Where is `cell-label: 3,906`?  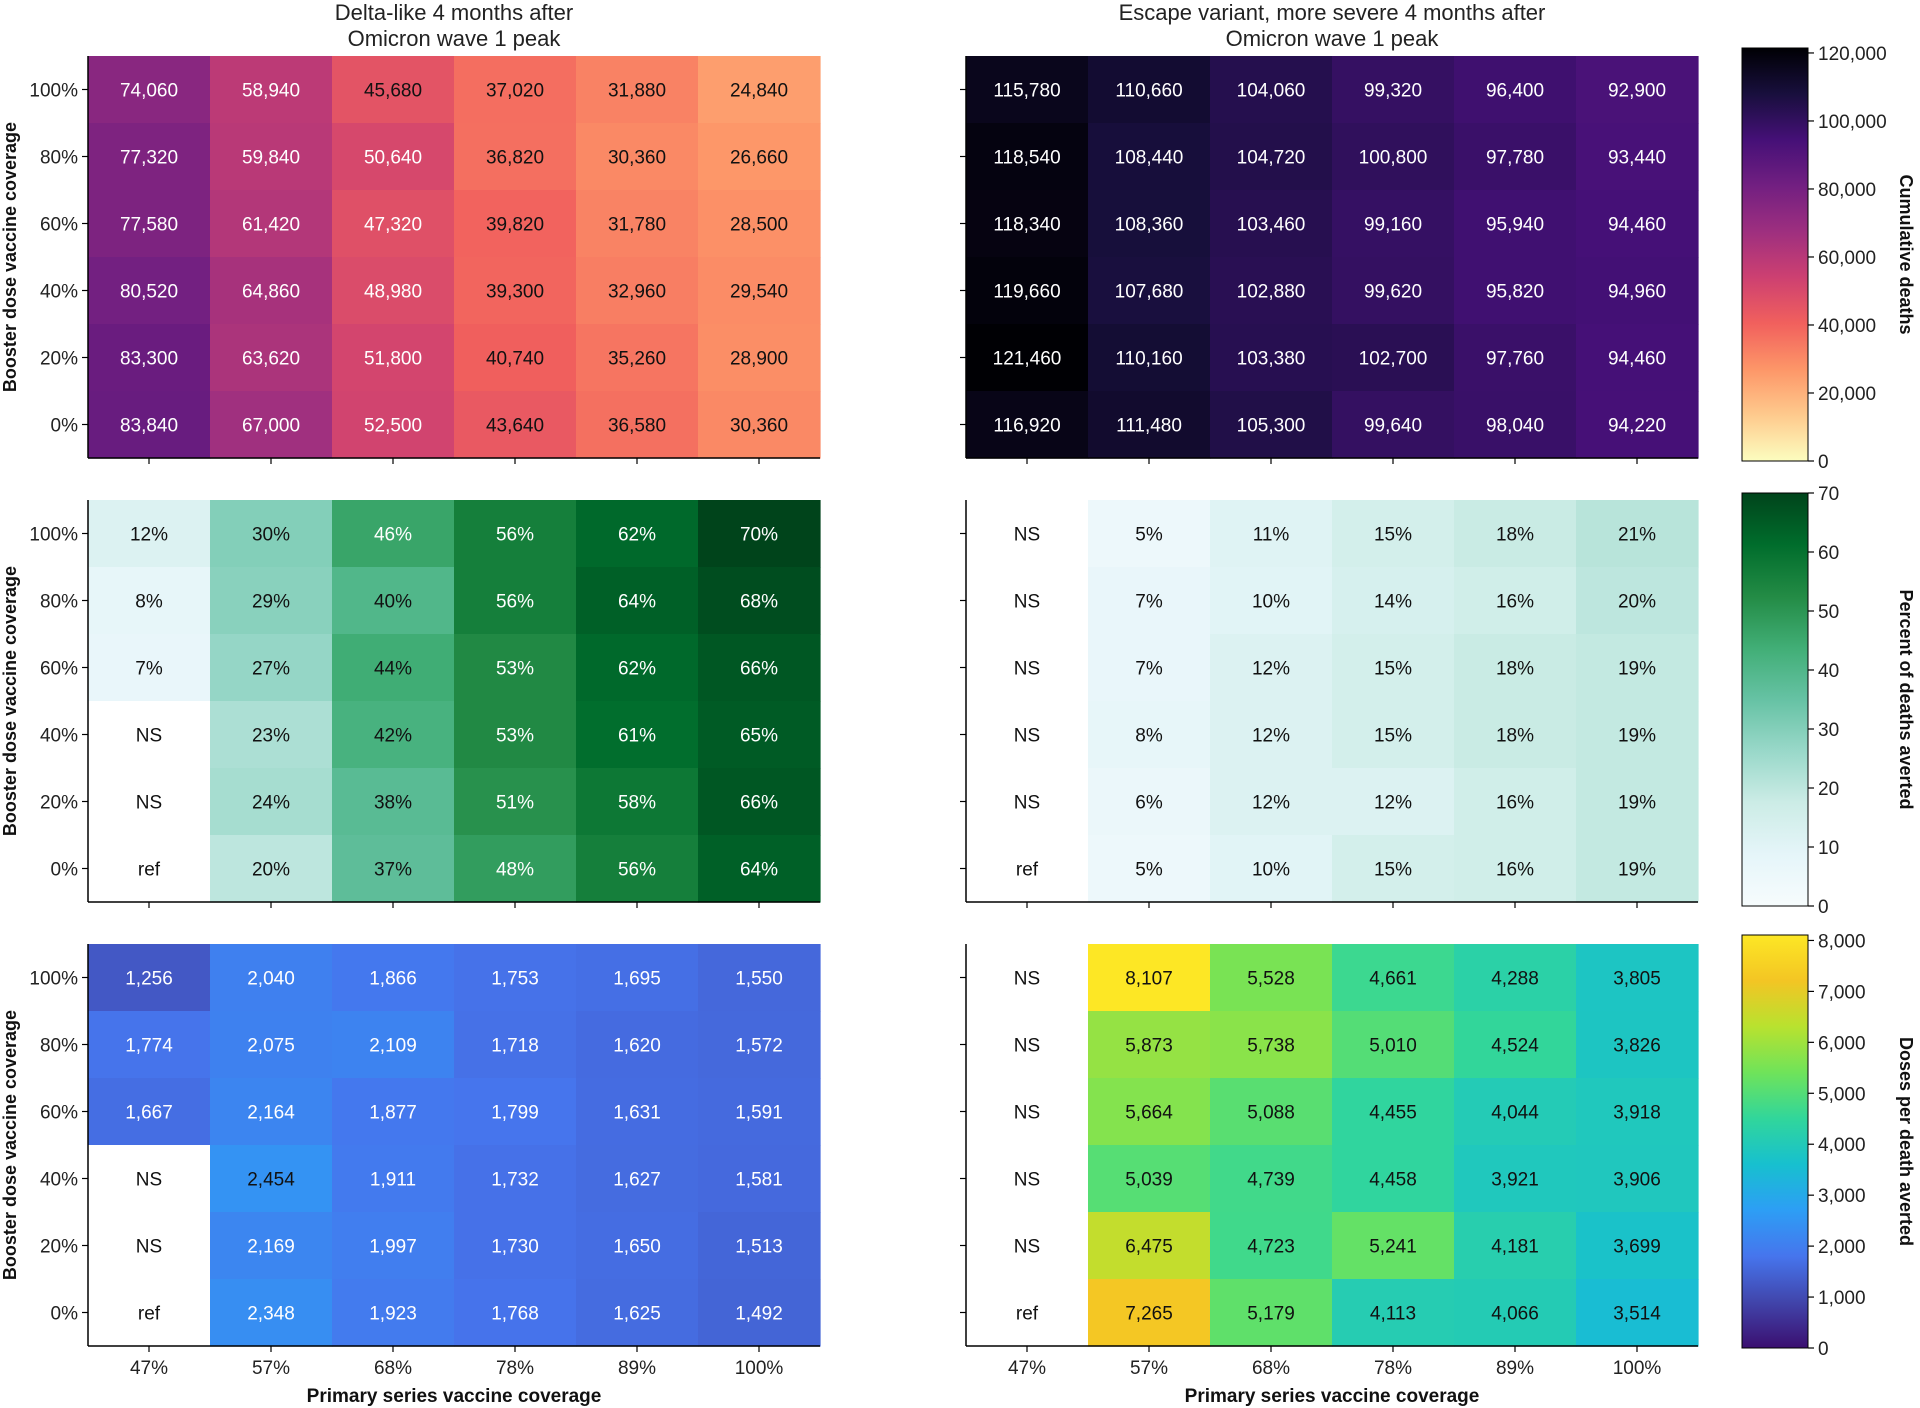 cell-label: 3,906 is located at coordinates (1637, 1180).